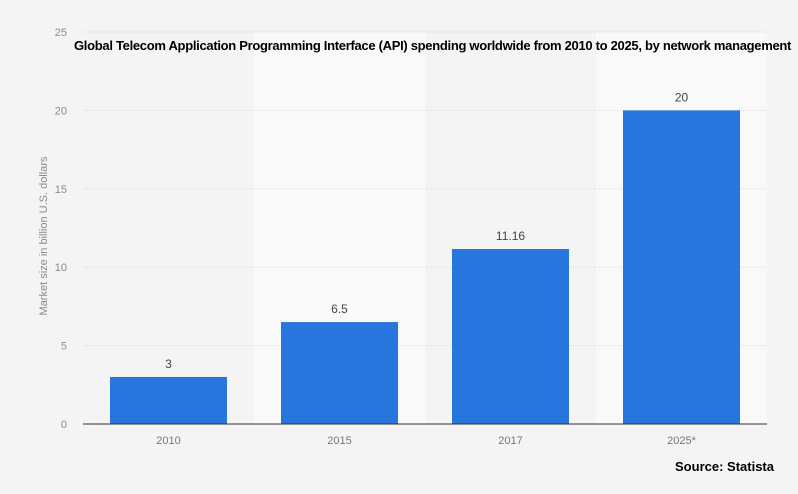 The image size is (798, 494). What do you see at coordinates (510, 441) in the screenshot?
I see `x-tick-label: 2017` at bounding box center [510, 441].